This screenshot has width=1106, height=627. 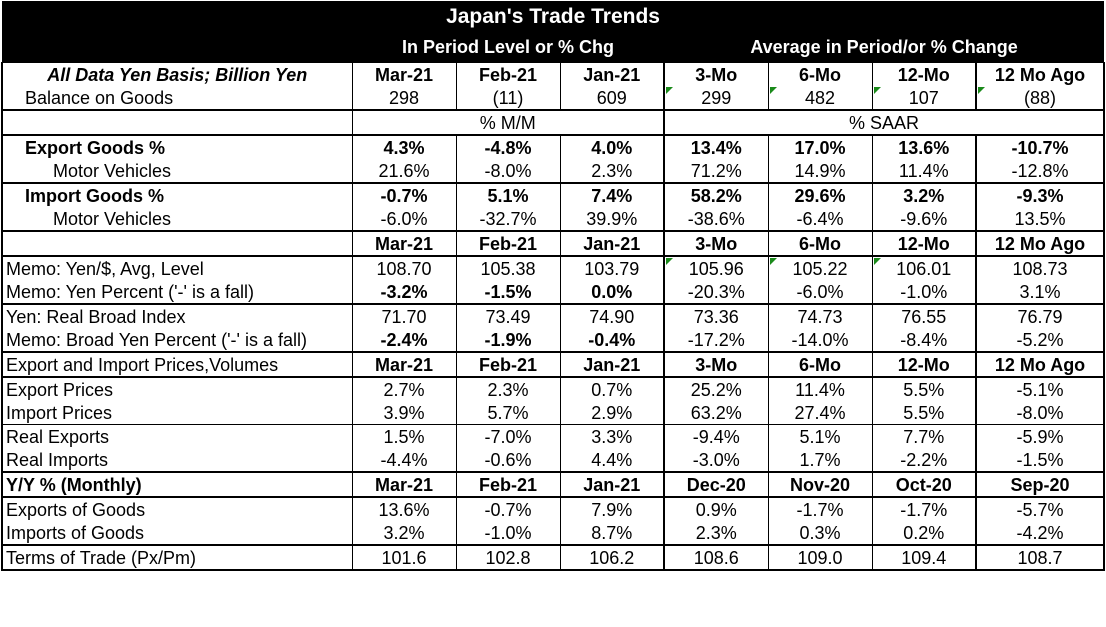 What do you see at coordinates (716, 340) in the screenshot?
I see `cell: -17.2%` at bounding box center [716, 340].